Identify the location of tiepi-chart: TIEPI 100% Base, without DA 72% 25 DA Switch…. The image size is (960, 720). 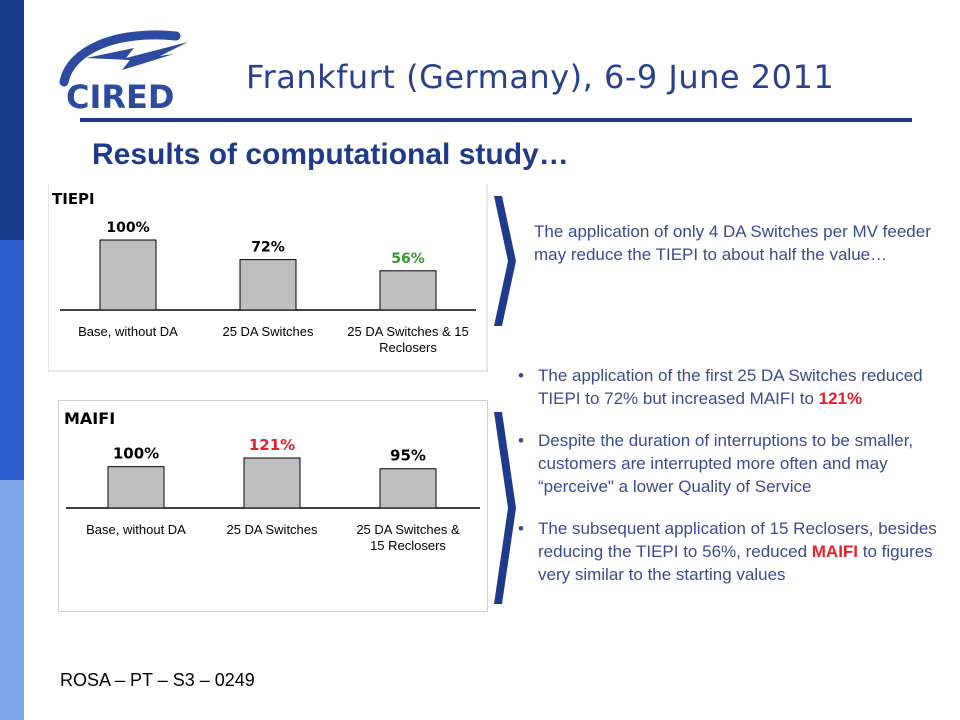
(268, 278).